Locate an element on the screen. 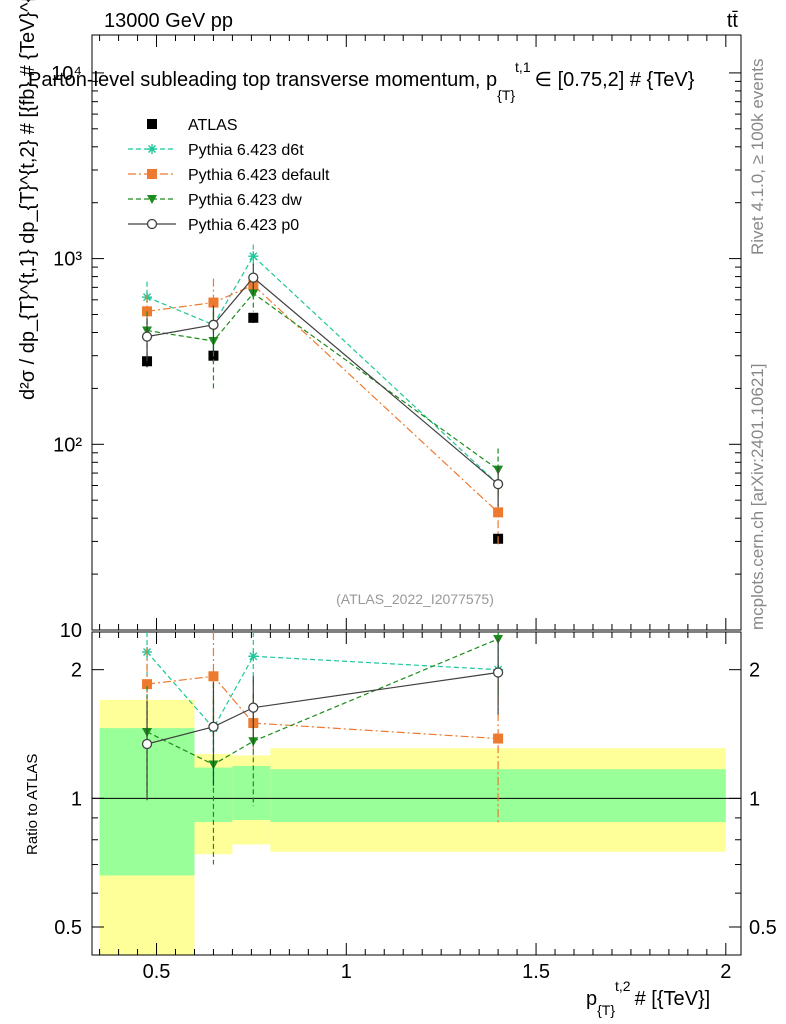  main-series-pythia-6-423-default is located at coordinates (323, 409).